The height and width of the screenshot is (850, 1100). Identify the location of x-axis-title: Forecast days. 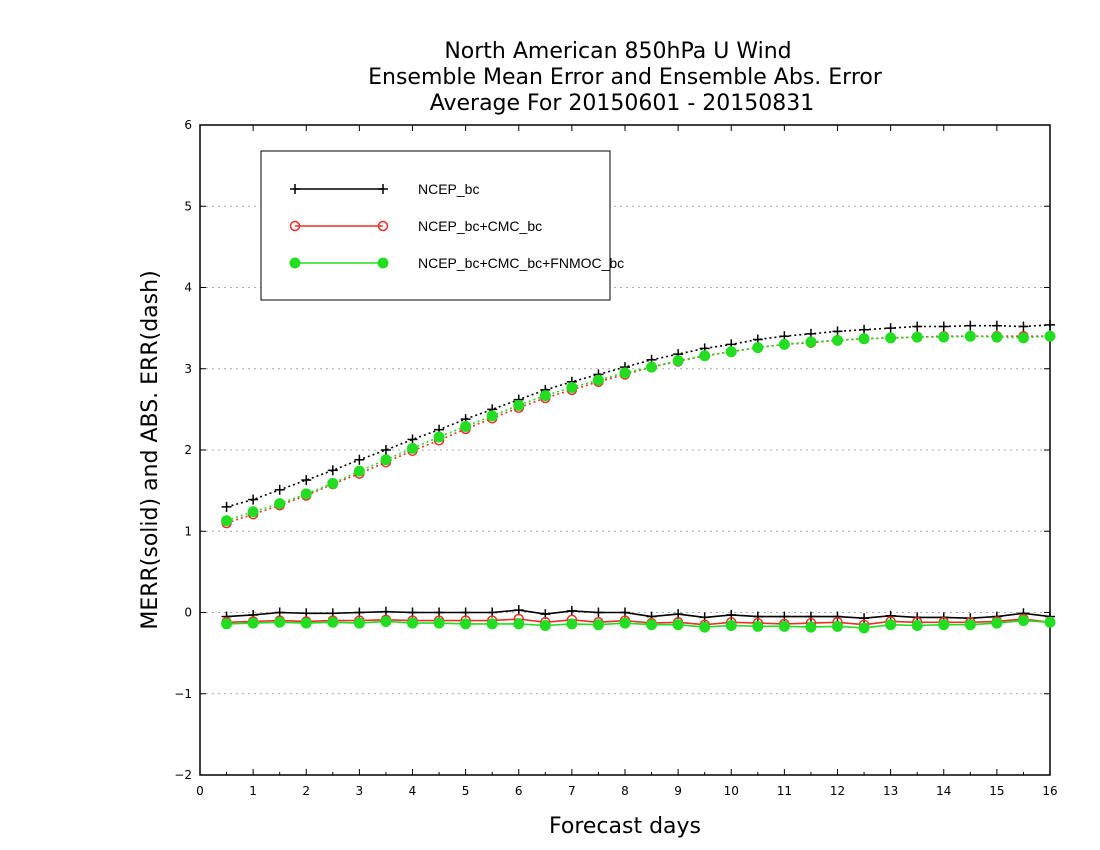
(625, 826).